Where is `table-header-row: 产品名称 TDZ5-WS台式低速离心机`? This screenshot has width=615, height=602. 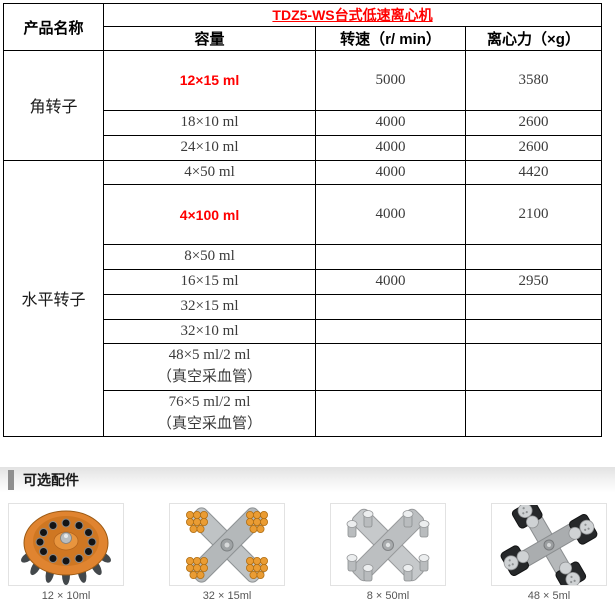
table-header-row: 产品名称 TDZ5-WS台式低速离心机 is located at coordinates (303, 27).